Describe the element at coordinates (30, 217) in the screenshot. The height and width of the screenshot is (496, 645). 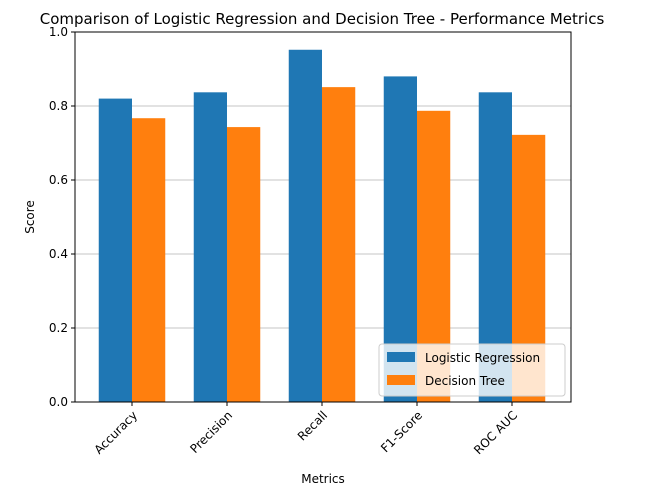
I see `y-axis-label: Score` at that location.